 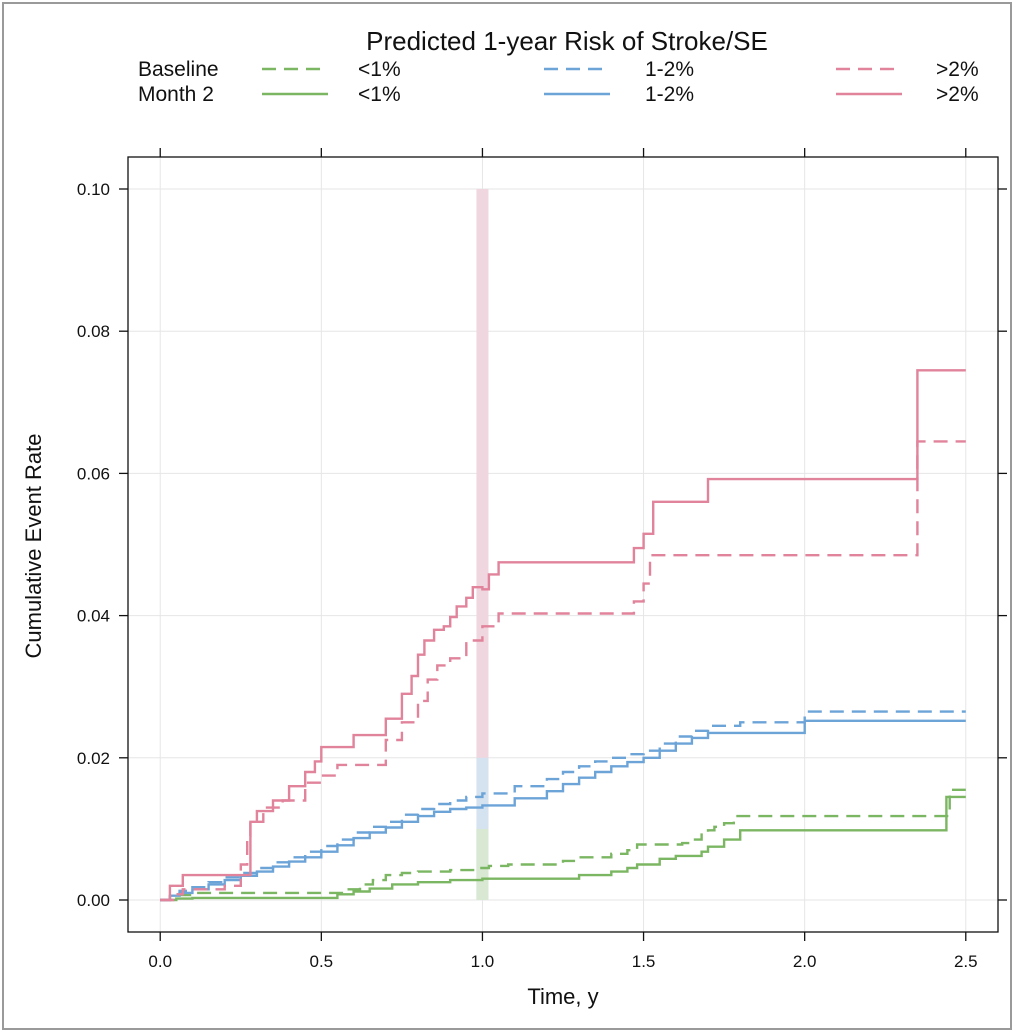 I want to click on y-tick-label: 0.10, so click(x=93, y=189).